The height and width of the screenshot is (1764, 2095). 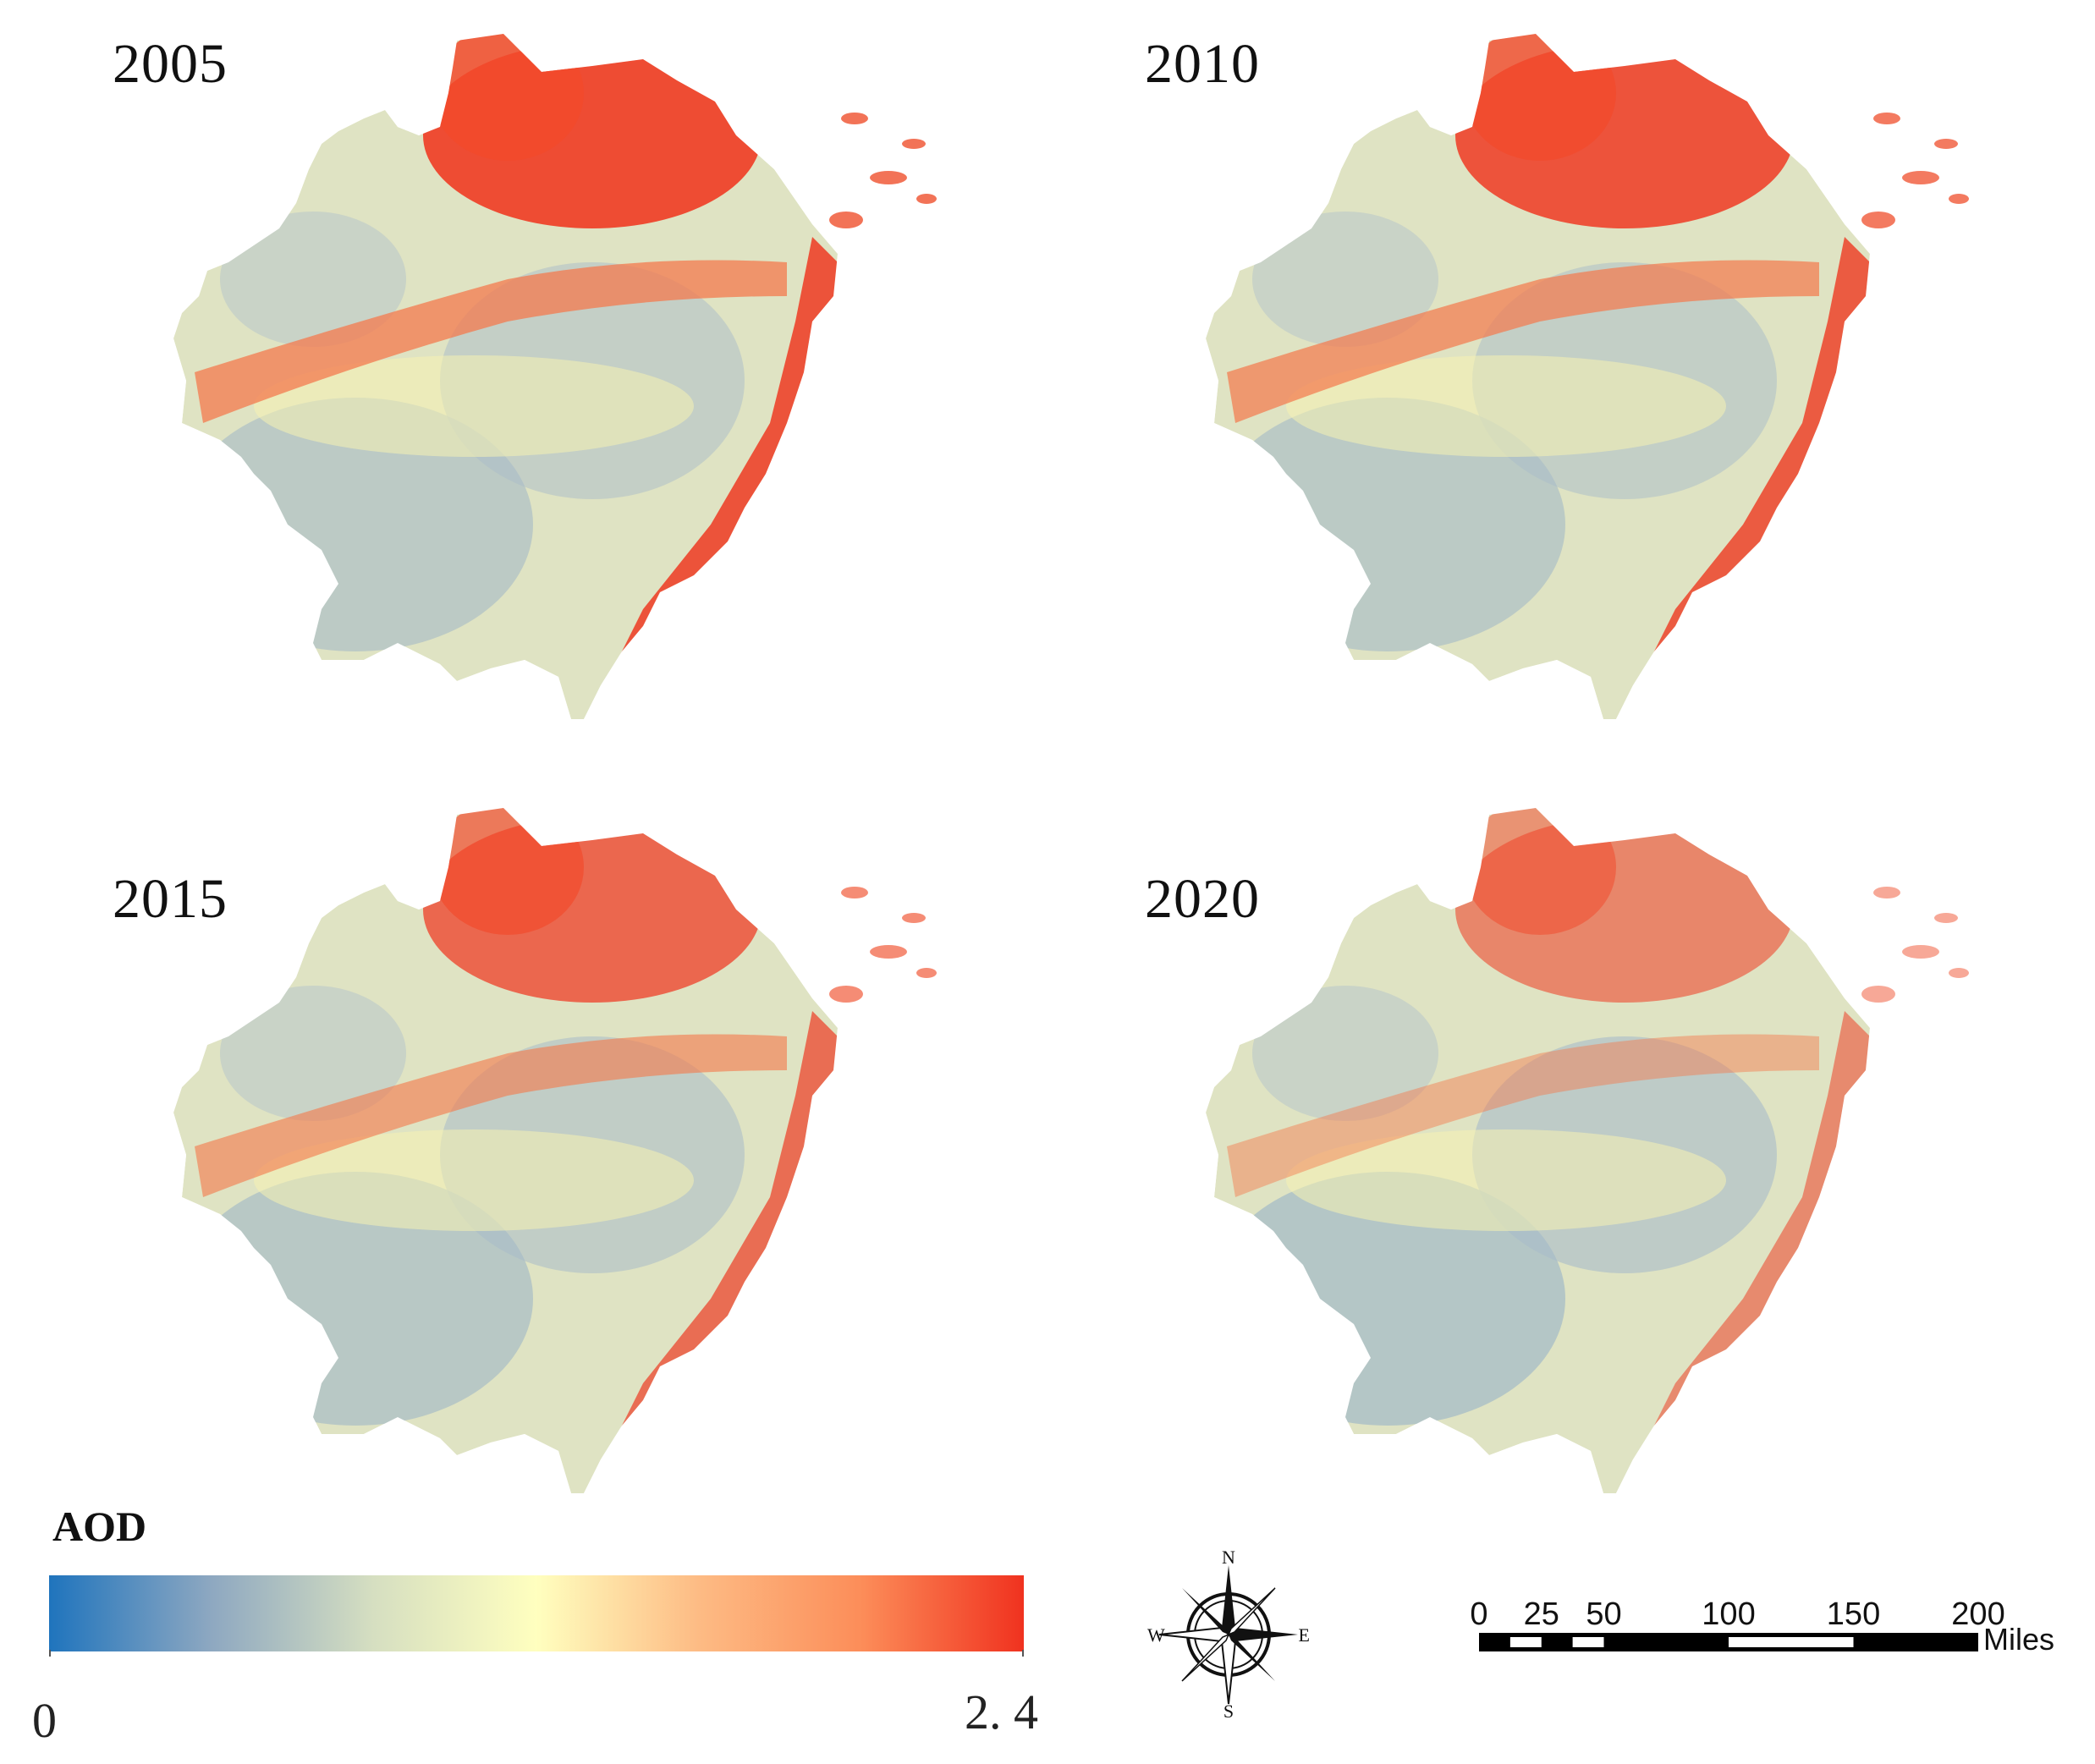 I want to click on colorbar-max-label: 2. 4, so click(x=1001, y=1711).